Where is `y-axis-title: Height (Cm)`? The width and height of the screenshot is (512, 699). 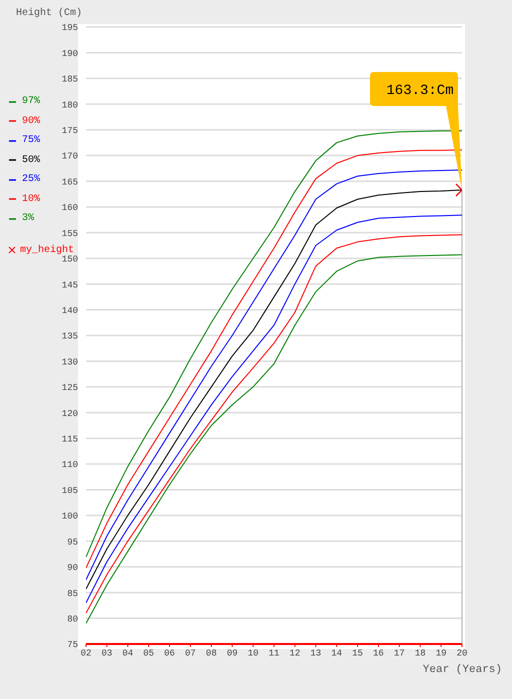 y-axis-title: Height (Cm) is located at coordinates (49, 13).